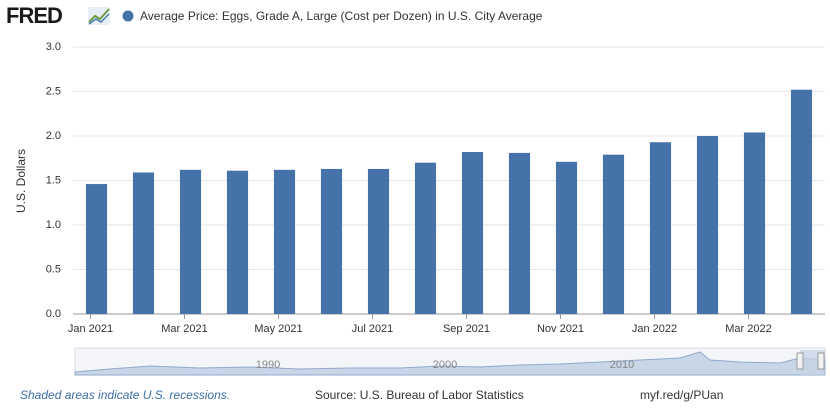 The height and width of the screenshot is (409, 830). Describe the element at coordinates (184, 329) in the screenshot. I see `x-tick-label: Mar 2021` at that location.